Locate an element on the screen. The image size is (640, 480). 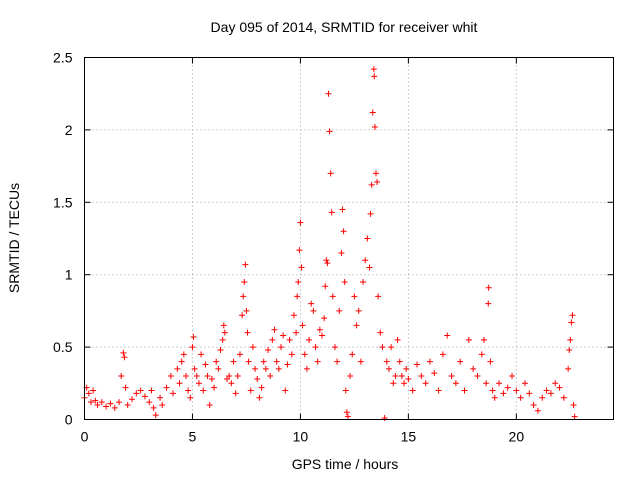
x-tick-label: 10 is located at coordinates (301, 437).